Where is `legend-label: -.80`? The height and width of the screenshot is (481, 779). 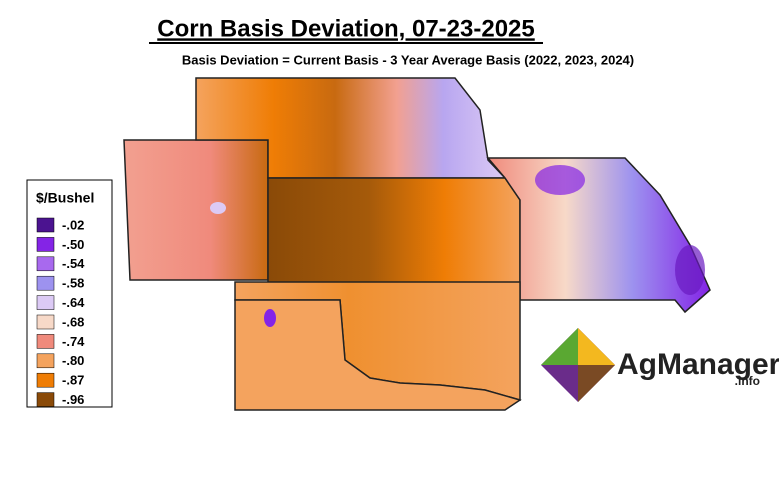 legend-label: -.80 is located at coordinates (73, 360).